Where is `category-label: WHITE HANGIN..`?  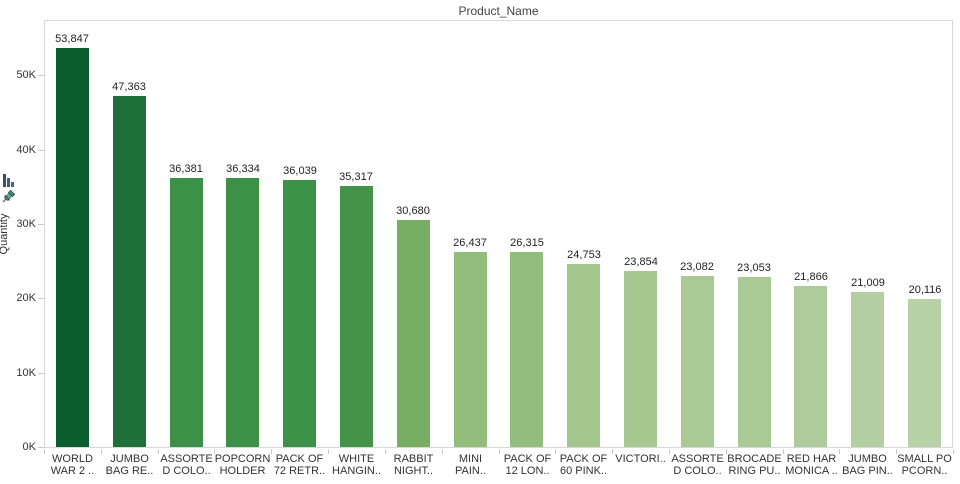 category-label: WHITE HANGIN.. is located at coordinates (356, 465).